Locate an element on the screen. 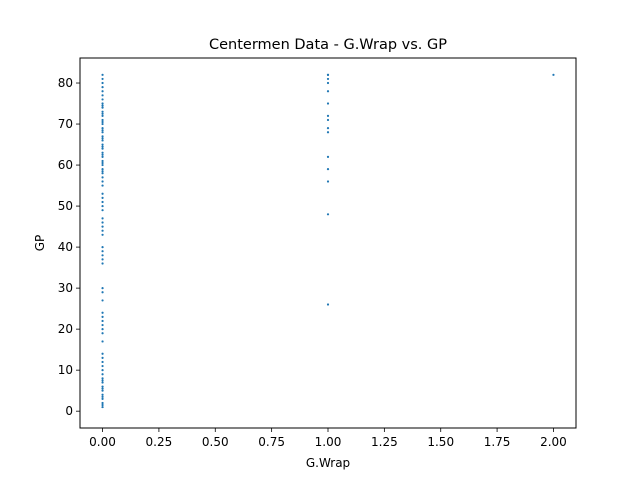 The width and height of the screenshot is (640, 480). x-tick-label: 1.25 is located at coordinates (384, 442).